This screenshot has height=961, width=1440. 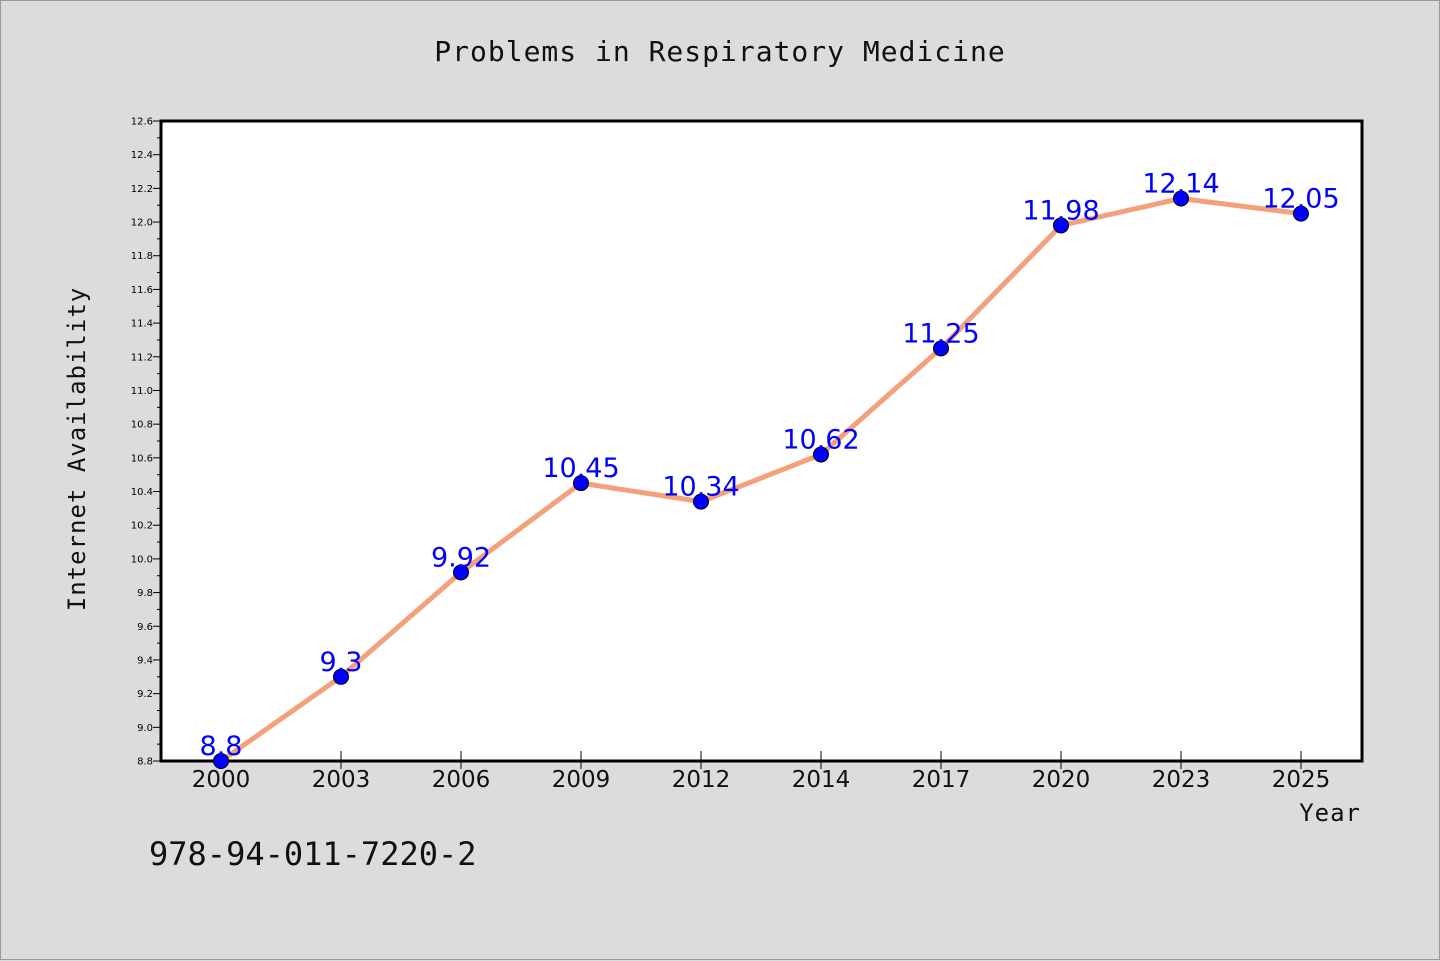 What do you see at coordinates (142, 559) in the screenshot?
I see `y-tick-label: 10.0` at bounding box center [142, 559].